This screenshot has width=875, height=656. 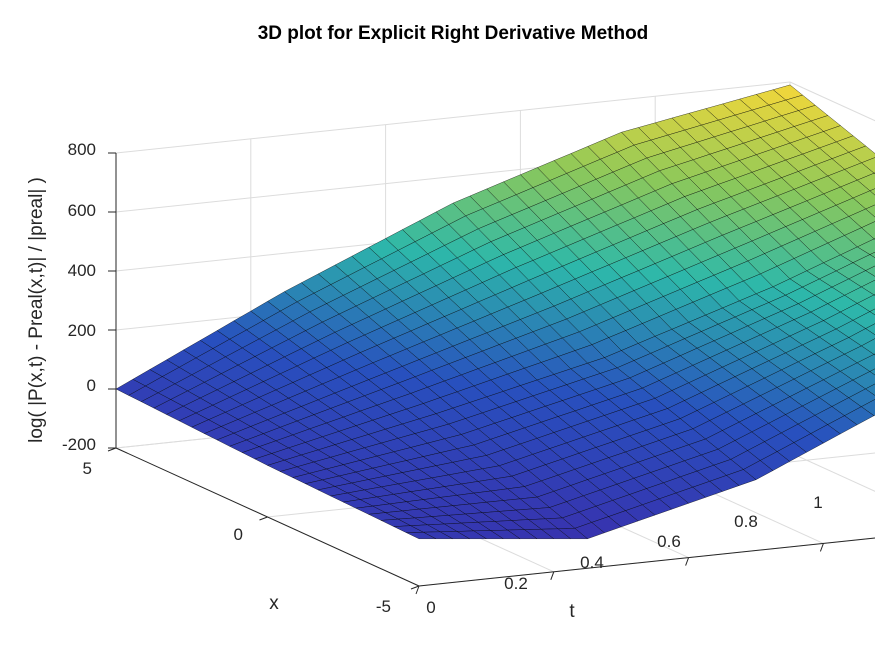 What do you see at coordinates (82, 270) in the screenshot?
I see `z-tick-label: 400` at bounding box center [82, 270].